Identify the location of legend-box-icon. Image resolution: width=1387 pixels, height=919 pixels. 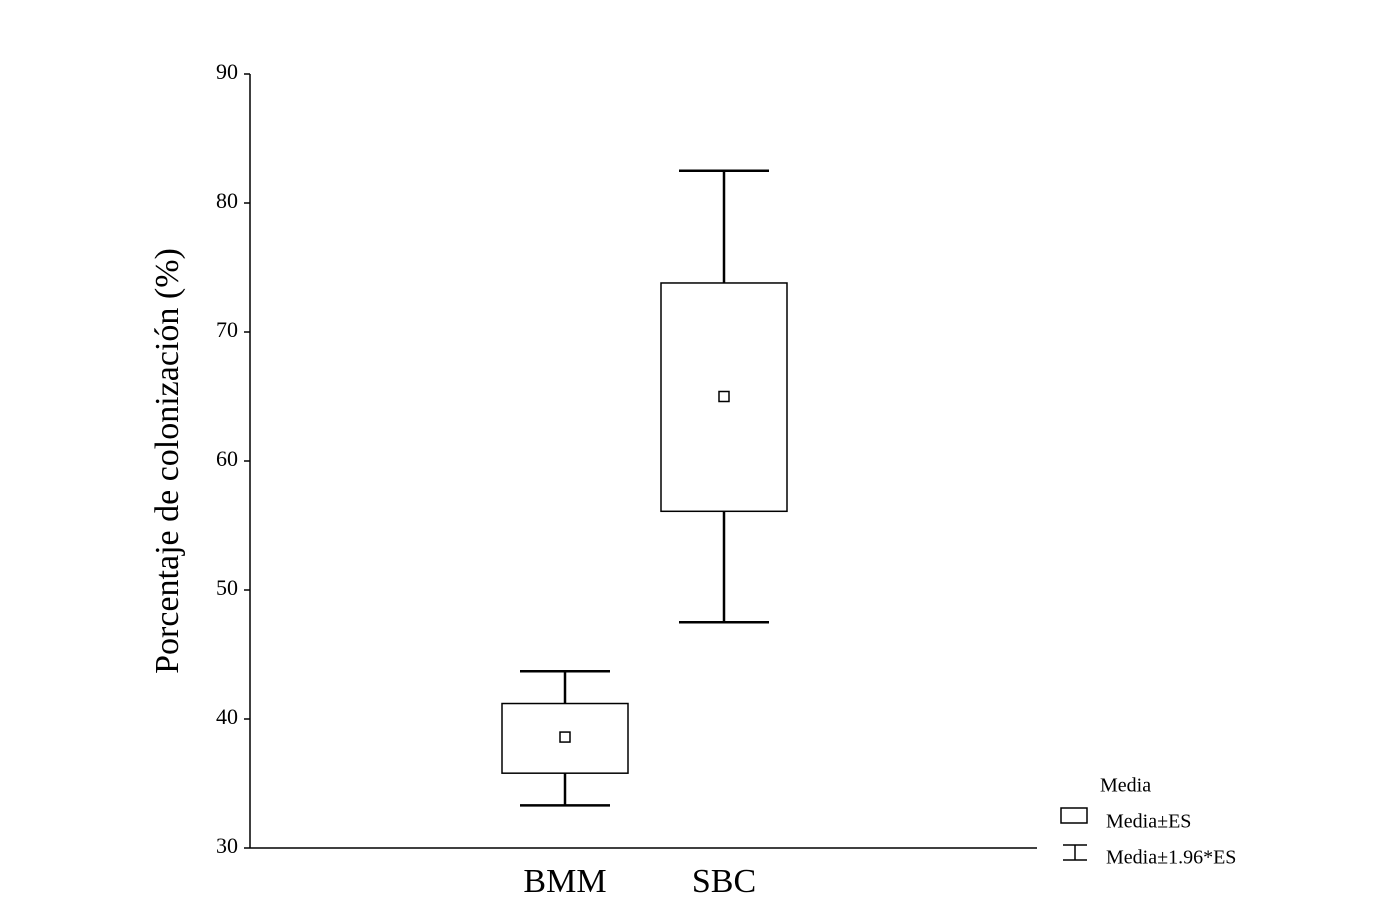
(1074, 815).